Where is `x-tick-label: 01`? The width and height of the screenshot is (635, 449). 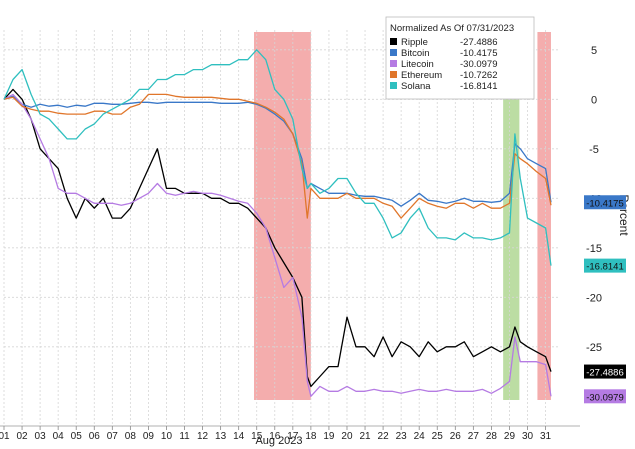 x-tick-label: 01 is located at coordinates (5, 436).